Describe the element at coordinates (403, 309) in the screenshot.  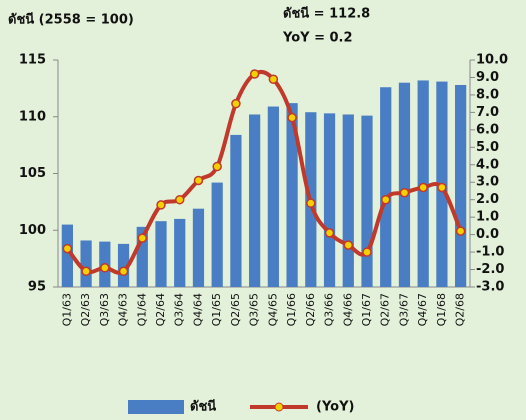
I see `x-tick-label: Q3/67` at that location.